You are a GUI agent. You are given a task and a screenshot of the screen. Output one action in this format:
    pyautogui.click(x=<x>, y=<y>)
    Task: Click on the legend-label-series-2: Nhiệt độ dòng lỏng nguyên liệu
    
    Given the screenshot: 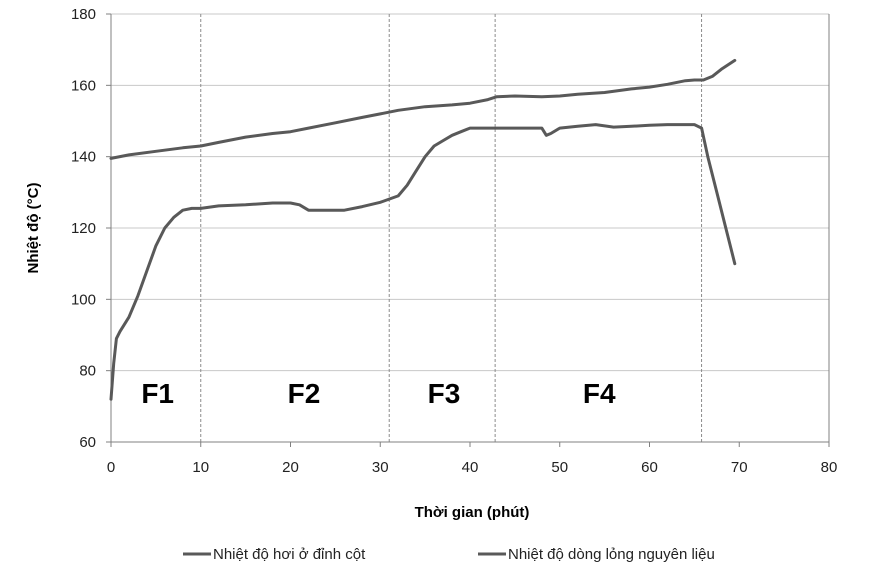 What is the action you would take?
    pyautogui.click(x=611, y=554)
    